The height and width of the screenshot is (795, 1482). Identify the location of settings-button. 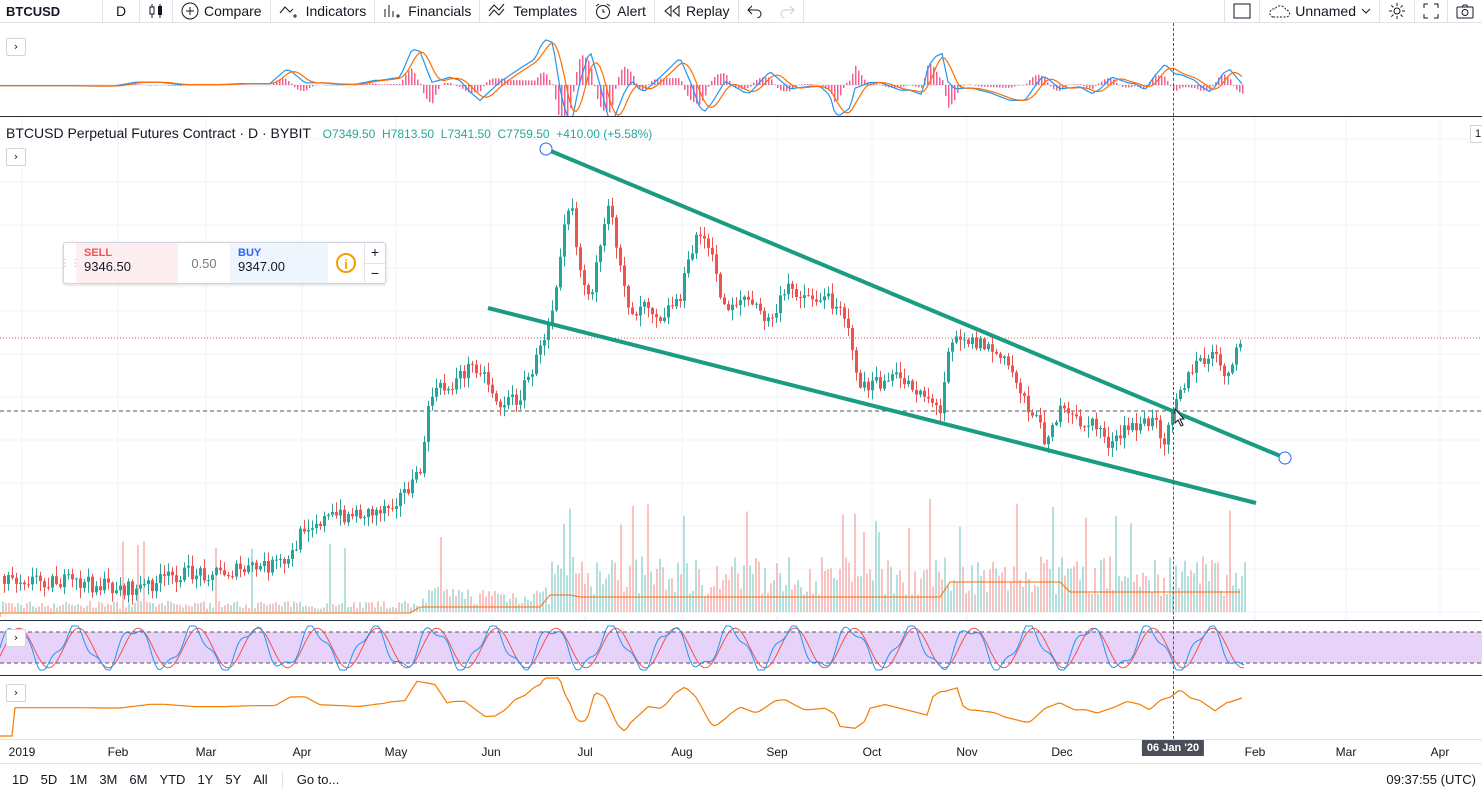
(1397, 11).